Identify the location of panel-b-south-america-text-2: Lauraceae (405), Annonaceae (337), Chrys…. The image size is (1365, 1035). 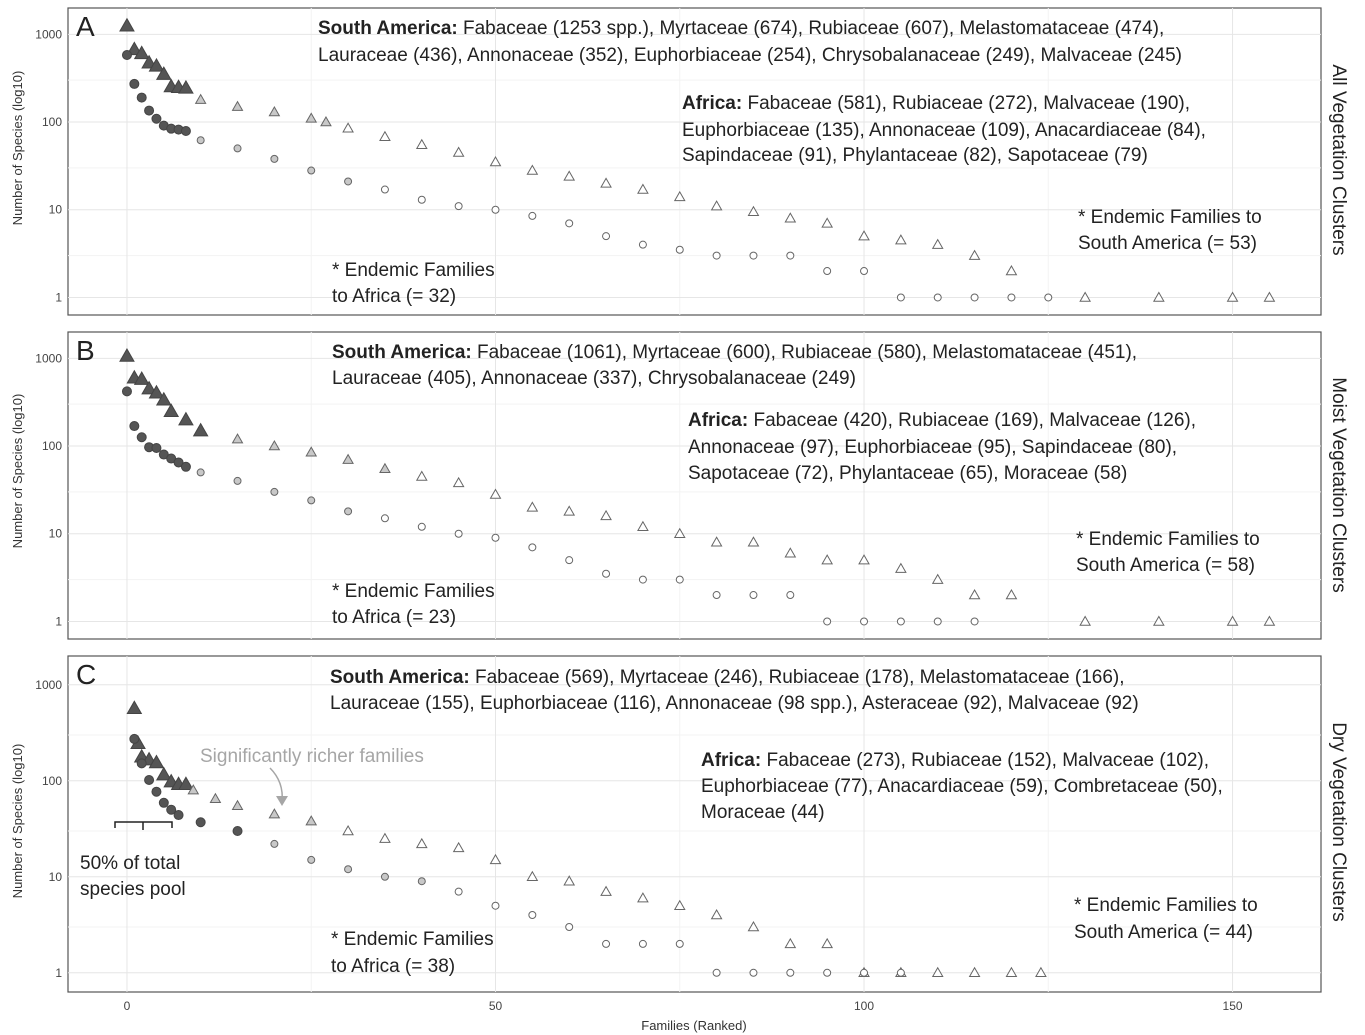
(594, 378).